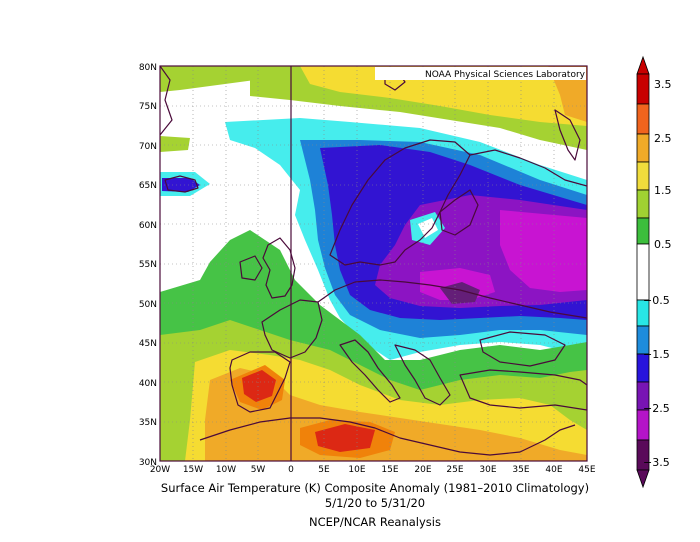  I want to click on colorbar-label: 0.5, so click(663, 244).